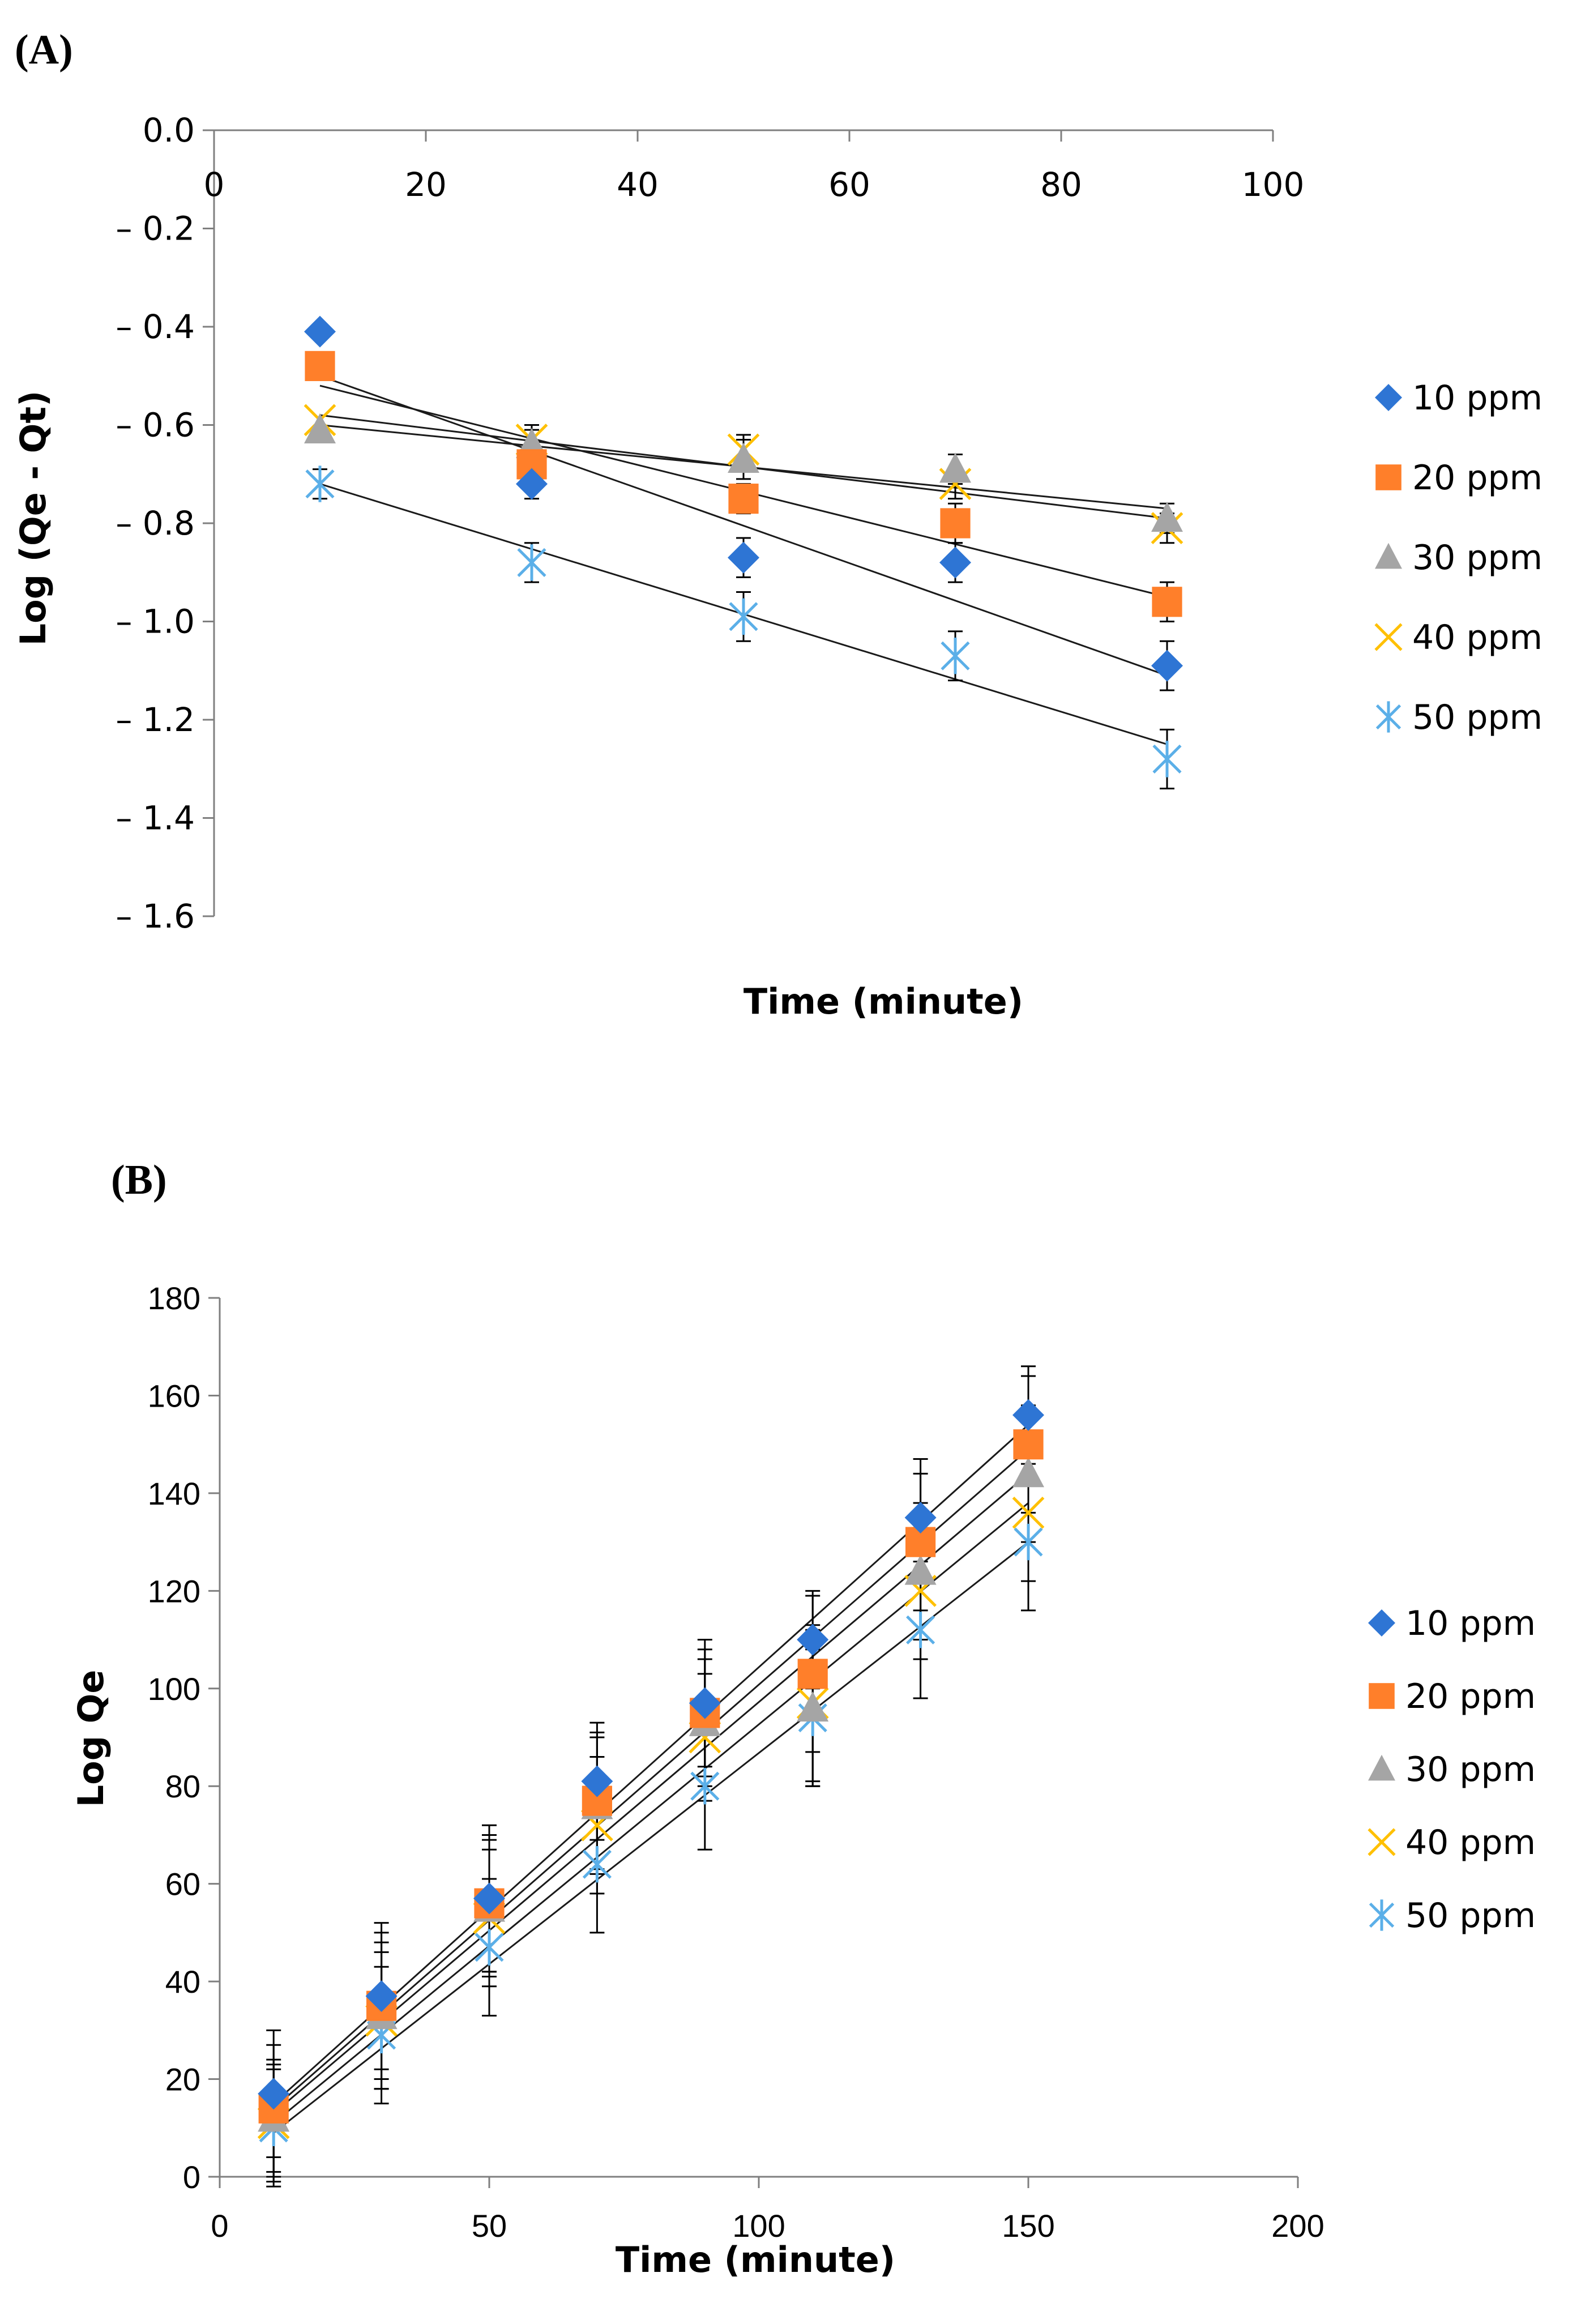 Image resolution: width=1581 pixels, height=2324 pixels. I want to click on panel-label-b: (B), so click(139, 1180).